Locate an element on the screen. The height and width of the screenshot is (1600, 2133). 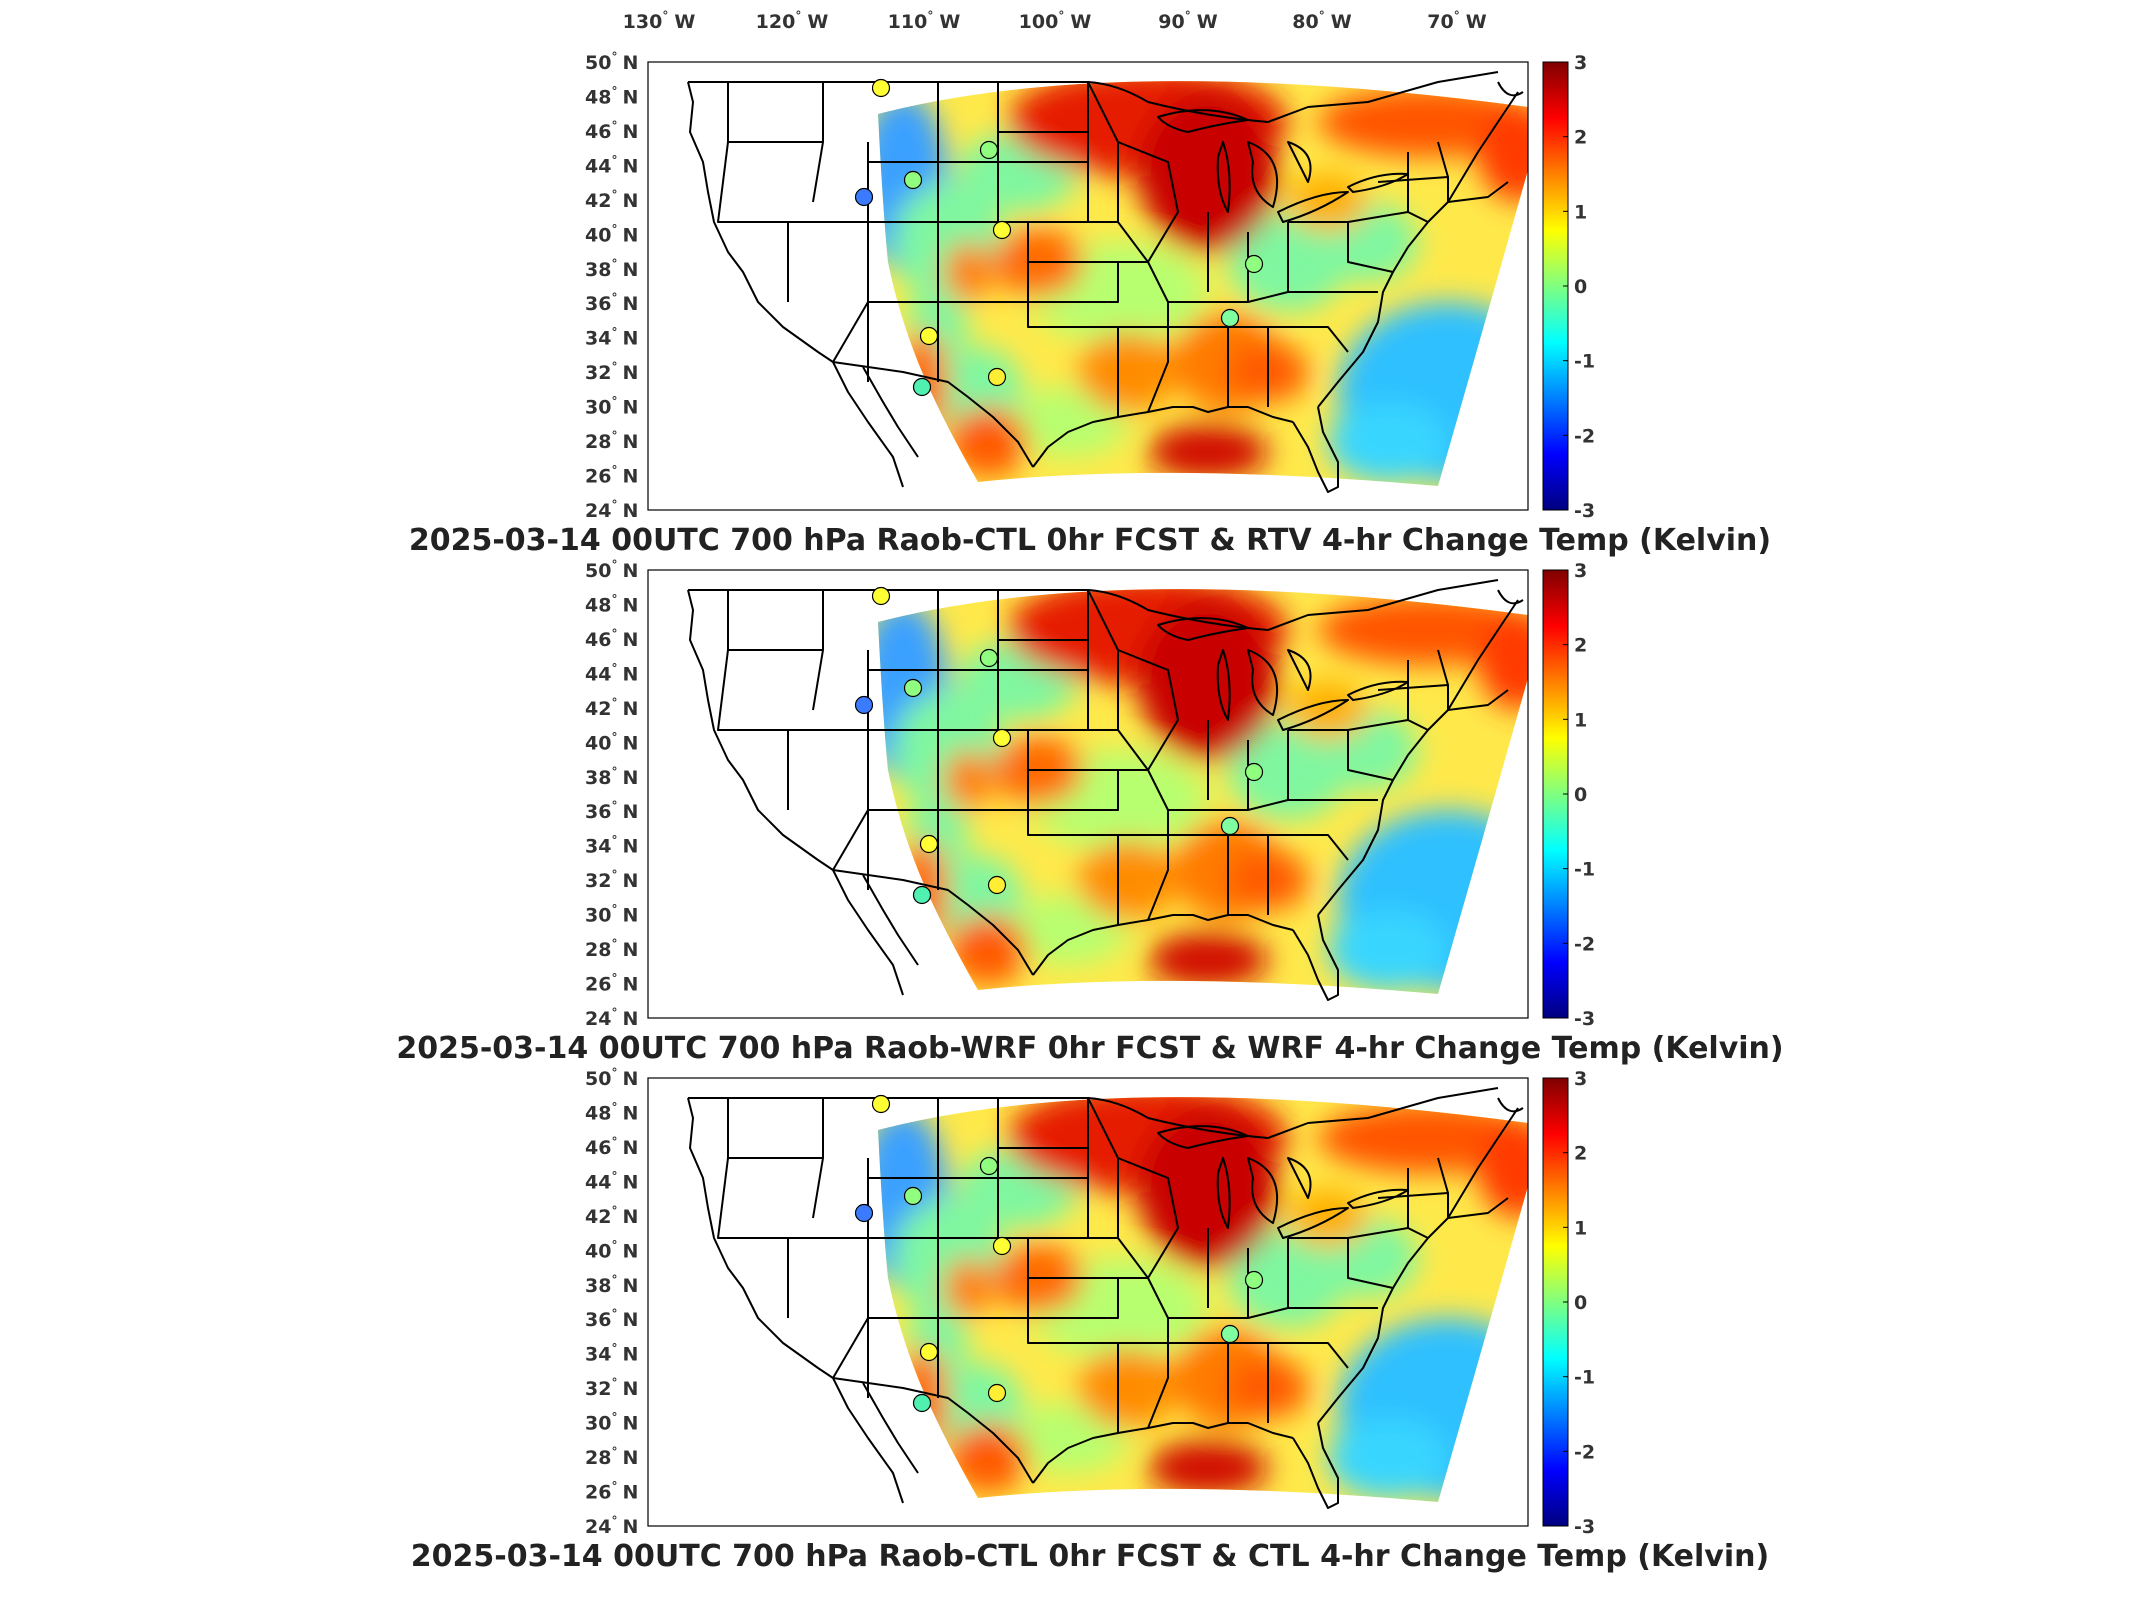
longitude-tick-label: 120° W is located at coordinates (792, 21).